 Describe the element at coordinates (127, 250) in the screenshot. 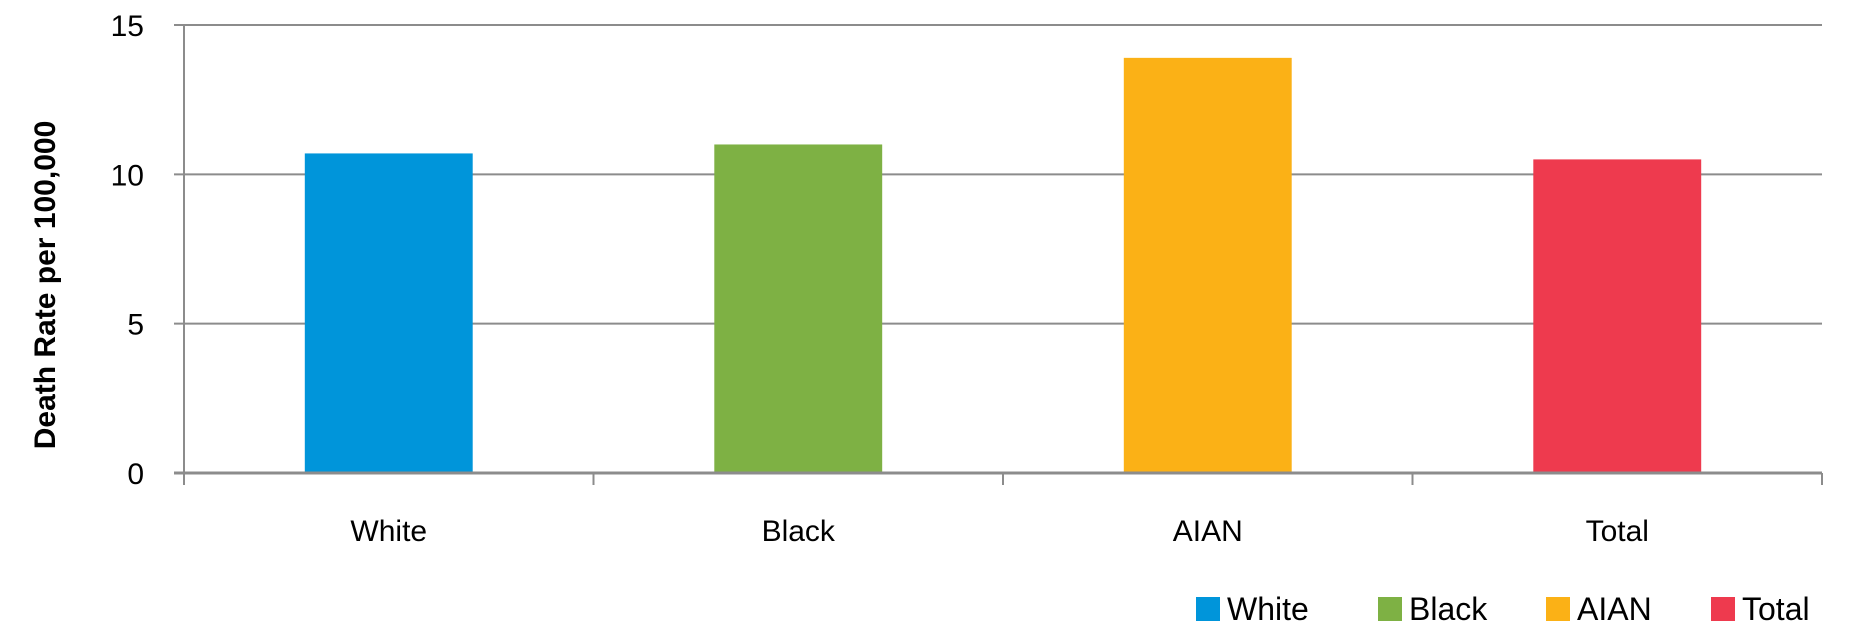

I see `y-tick-labels: 0 5 10 15` at that location.